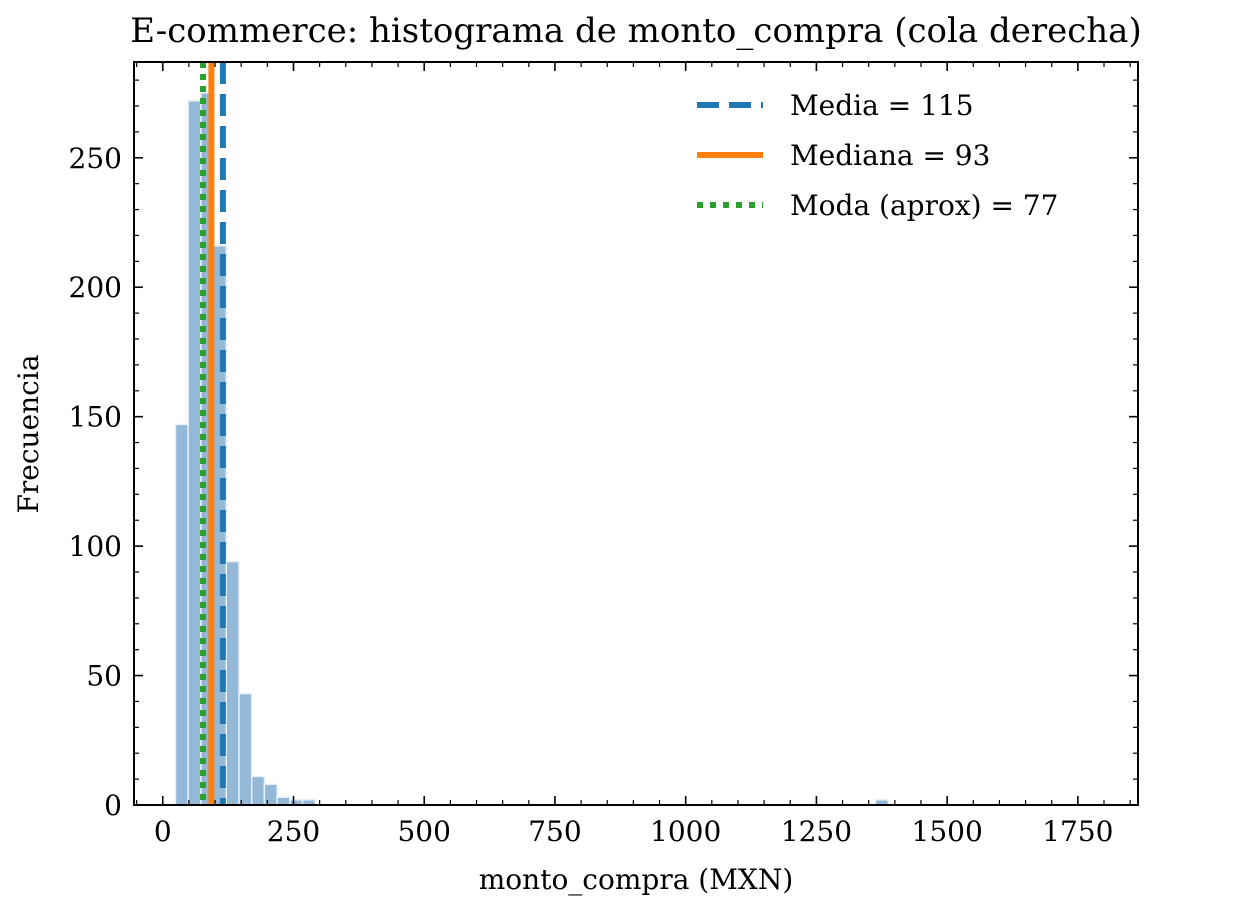 The image size is (1242, 908). I want to click on x-tick-label: 750, so click(554, 831).